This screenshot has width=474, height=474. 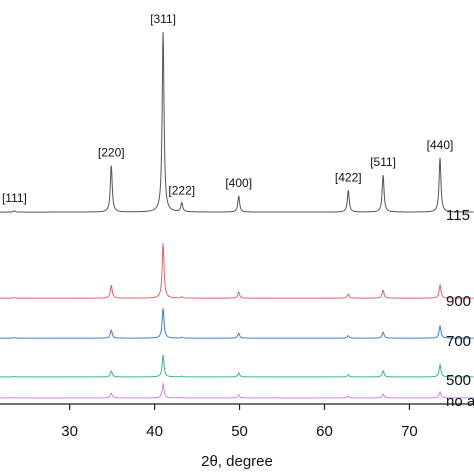 I want to click on series-label: 900, so click(x=458, y=301).